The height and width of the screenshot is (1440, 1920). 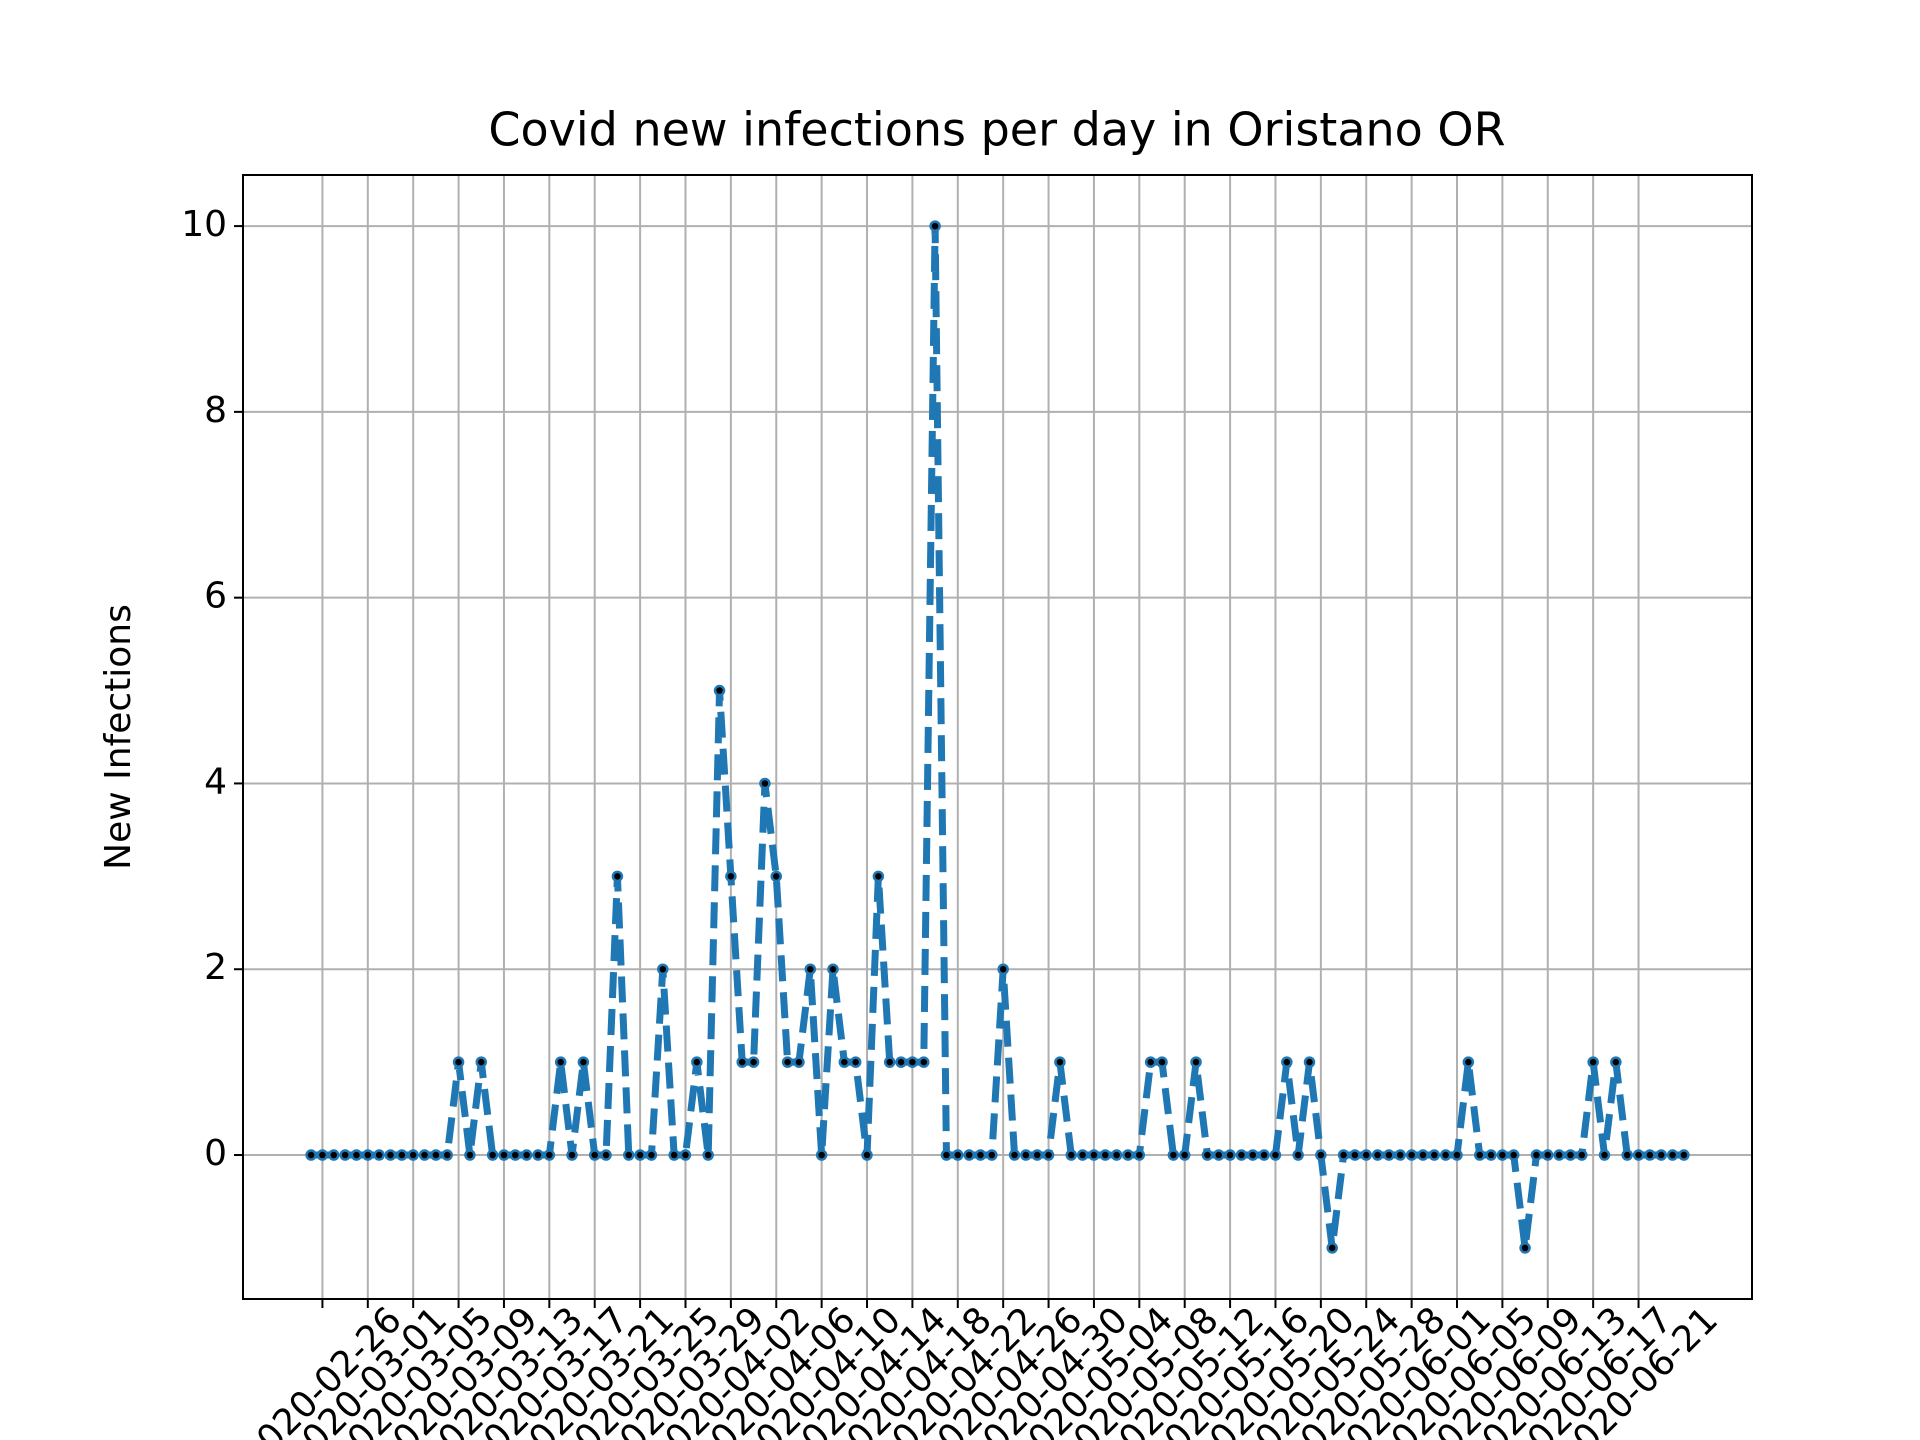 What do you see at coordinates (204, 224) in the screenshot?
I see `y-tick-label: 10` at bounding box center [204, 224].